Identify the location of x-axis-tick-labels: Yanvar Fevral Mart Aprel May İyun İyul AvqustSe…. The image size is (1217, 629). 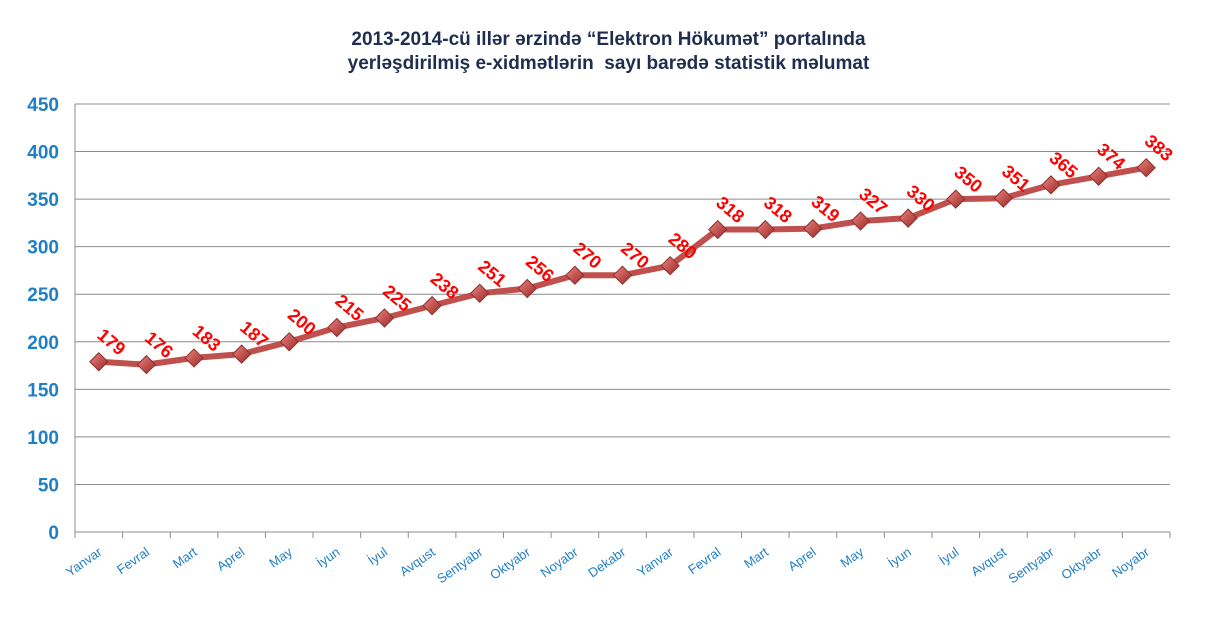
(607, 565).